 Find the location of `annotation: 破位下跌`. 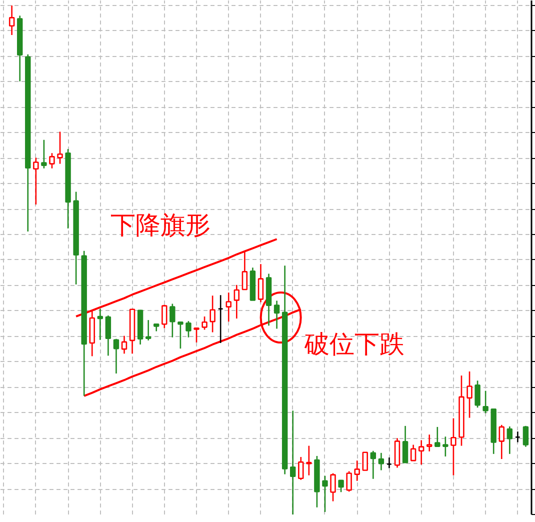

annotation: 破位下跌 is located at coordinates (354, 344).